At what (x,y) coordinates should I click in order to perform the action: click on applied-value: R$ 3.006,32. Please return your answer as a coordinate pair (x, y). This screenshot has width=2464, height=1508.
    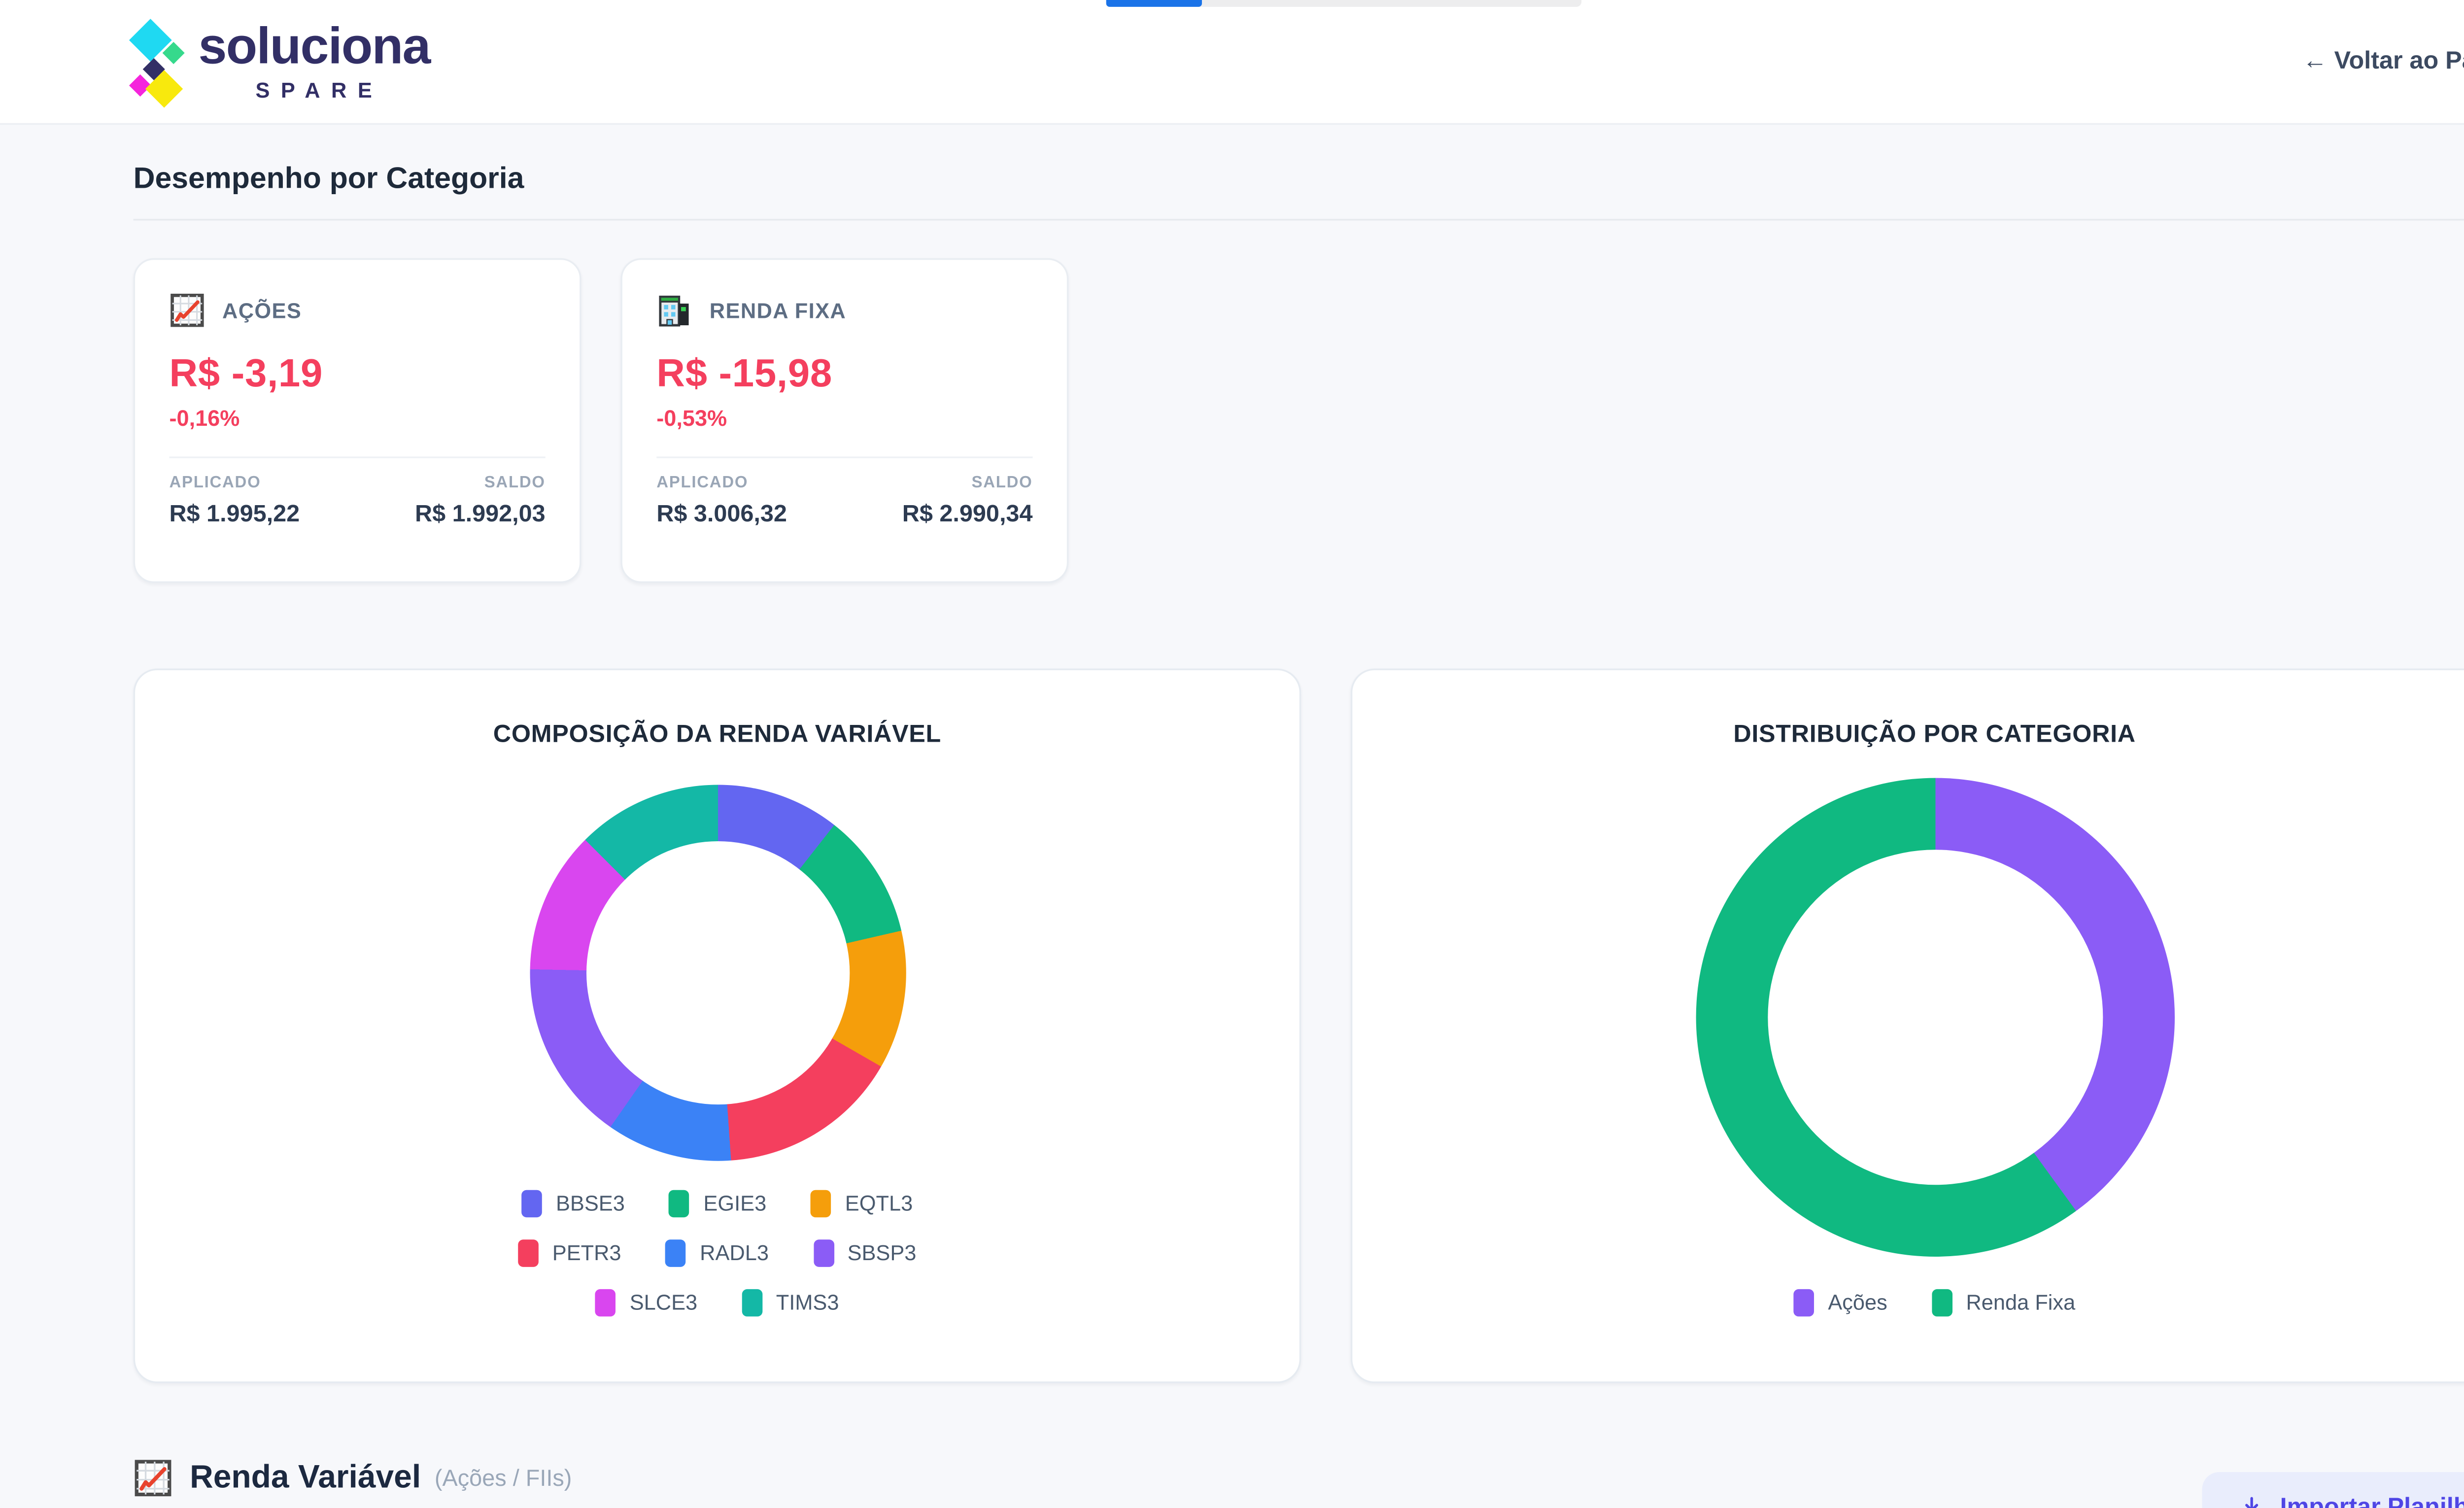
    Looking at the image, I should click on (721, 513).